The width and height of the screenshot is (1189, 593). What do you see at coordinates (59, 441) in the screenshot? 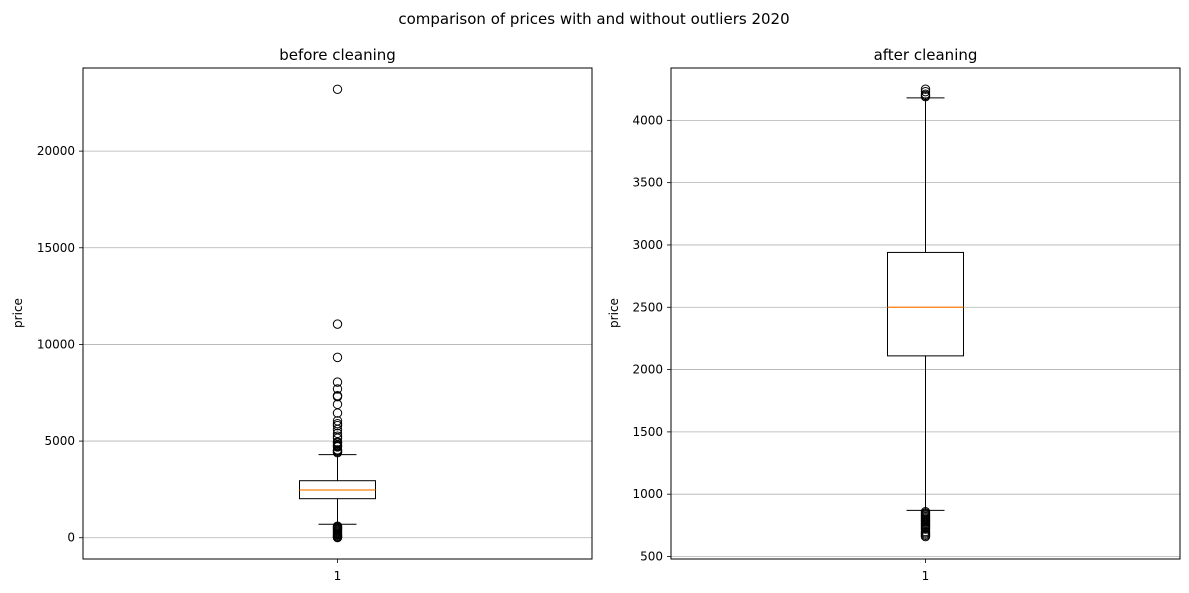
I see `y-tick-label: 5000` at bounding box center [59, 441].